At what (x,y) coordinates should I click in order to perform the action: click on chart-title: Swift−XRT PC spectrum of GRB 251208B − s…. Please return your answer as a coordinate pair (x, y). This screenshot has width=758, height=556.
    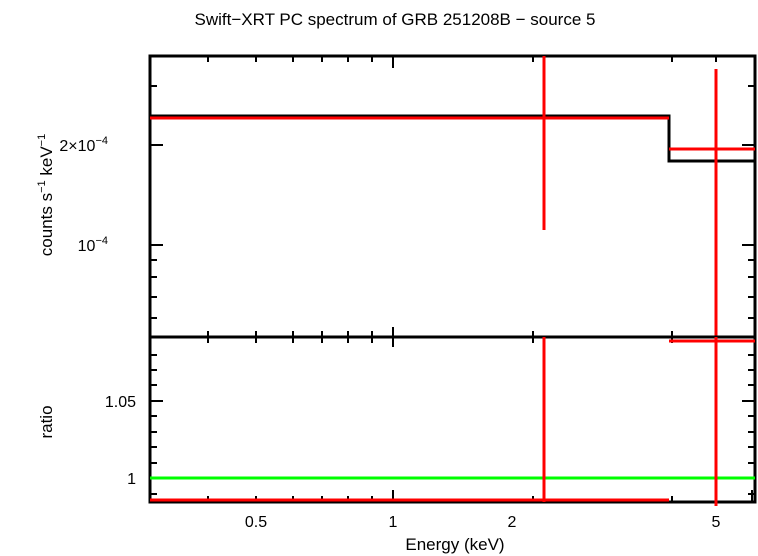
    Looking at the image, I should click on (395, 19).